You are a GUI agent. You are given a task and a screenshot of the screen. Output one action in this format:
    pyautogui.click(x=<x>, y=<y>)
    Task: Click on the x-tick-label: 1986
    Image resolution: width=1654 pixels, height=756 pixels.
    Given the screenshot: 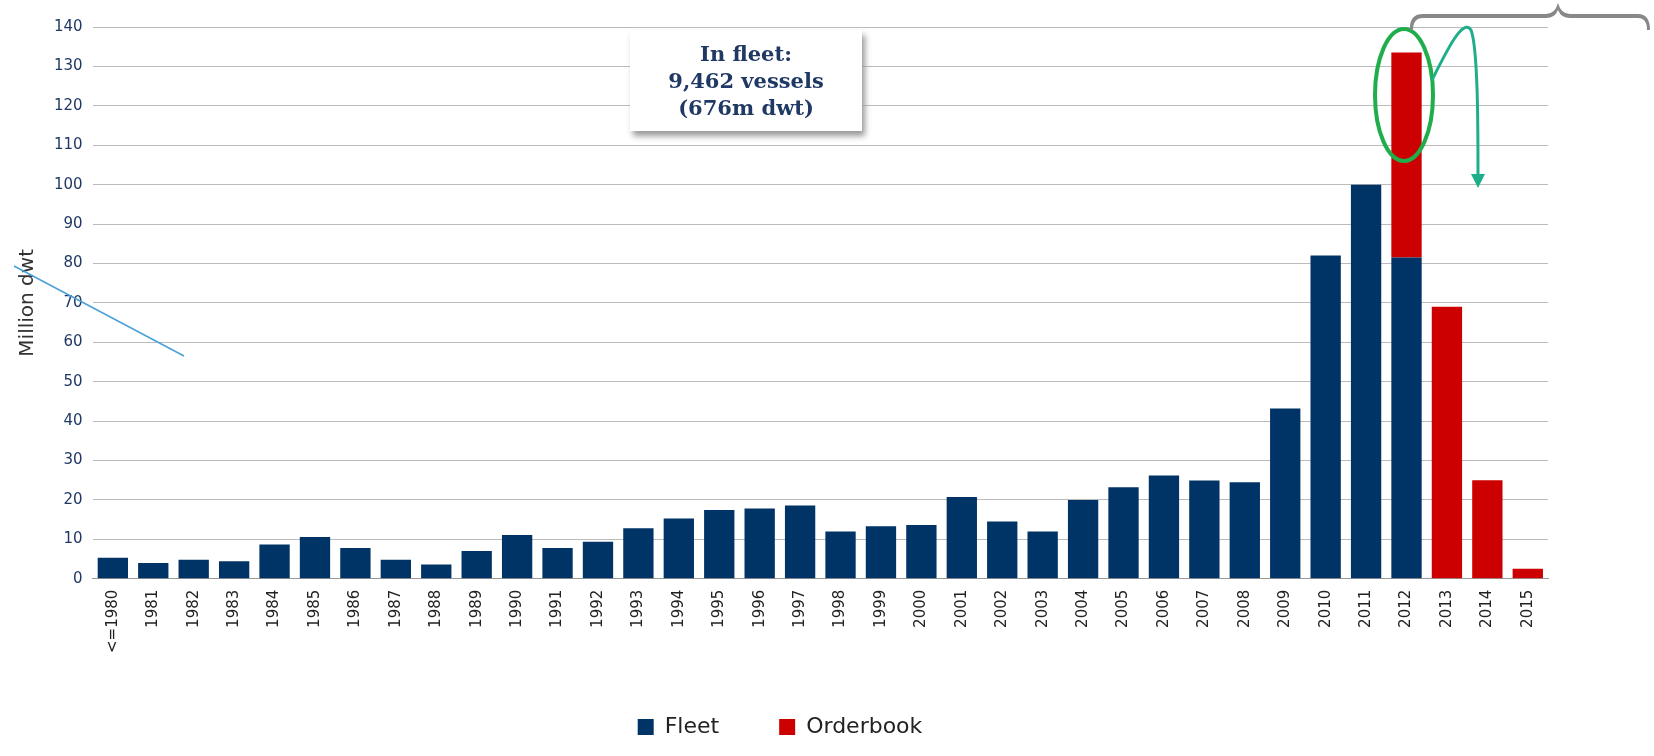 What is the action you would take?
    pyautogui.click(x=354, y=608)
    